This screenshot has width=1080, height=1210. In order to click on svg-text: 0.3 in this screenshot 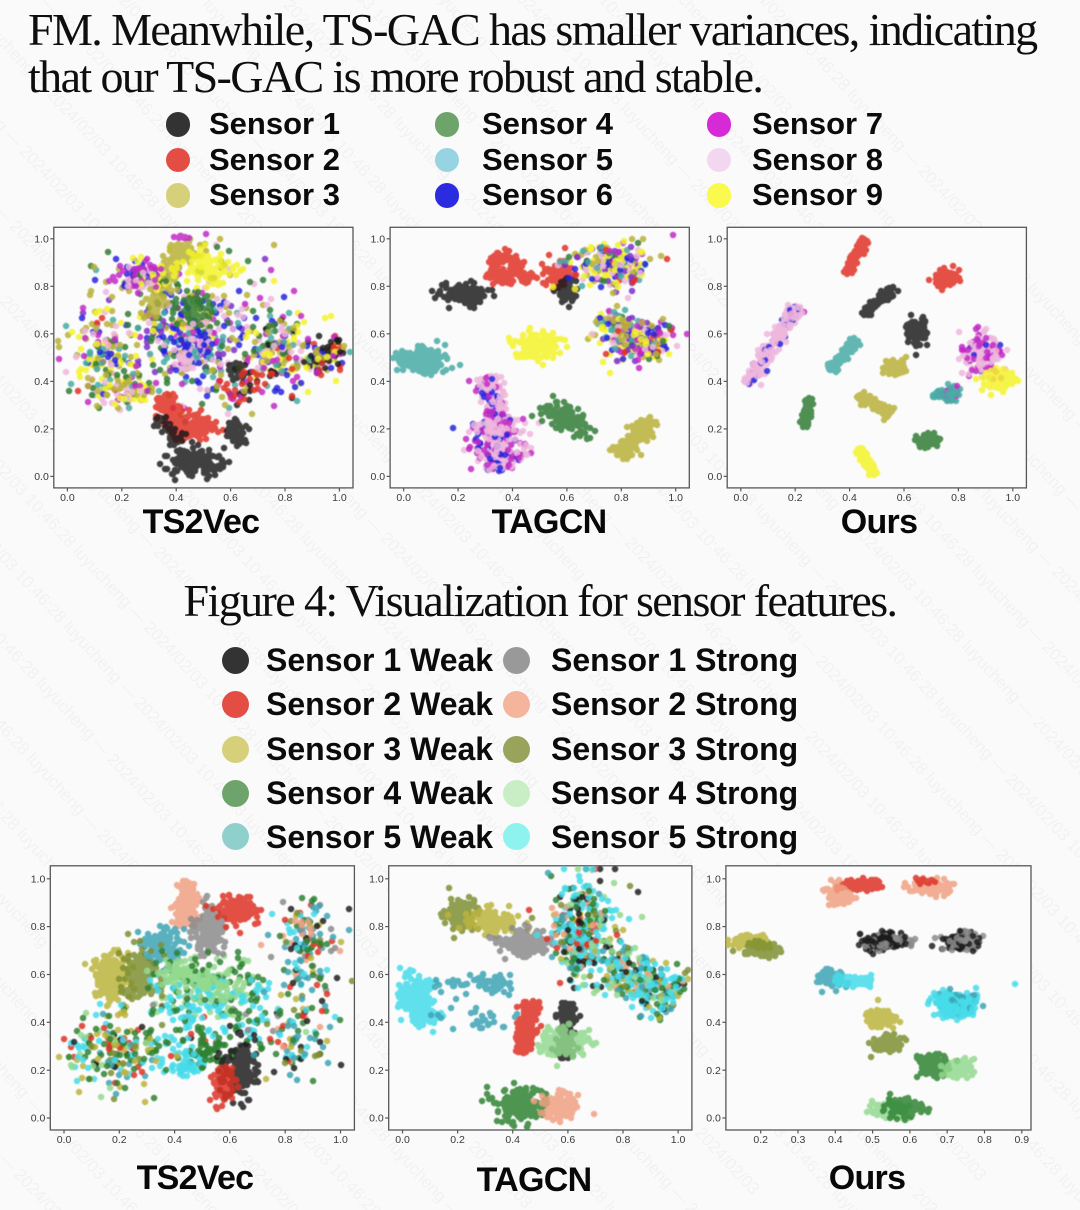, I will do `click(798, 1140)`.